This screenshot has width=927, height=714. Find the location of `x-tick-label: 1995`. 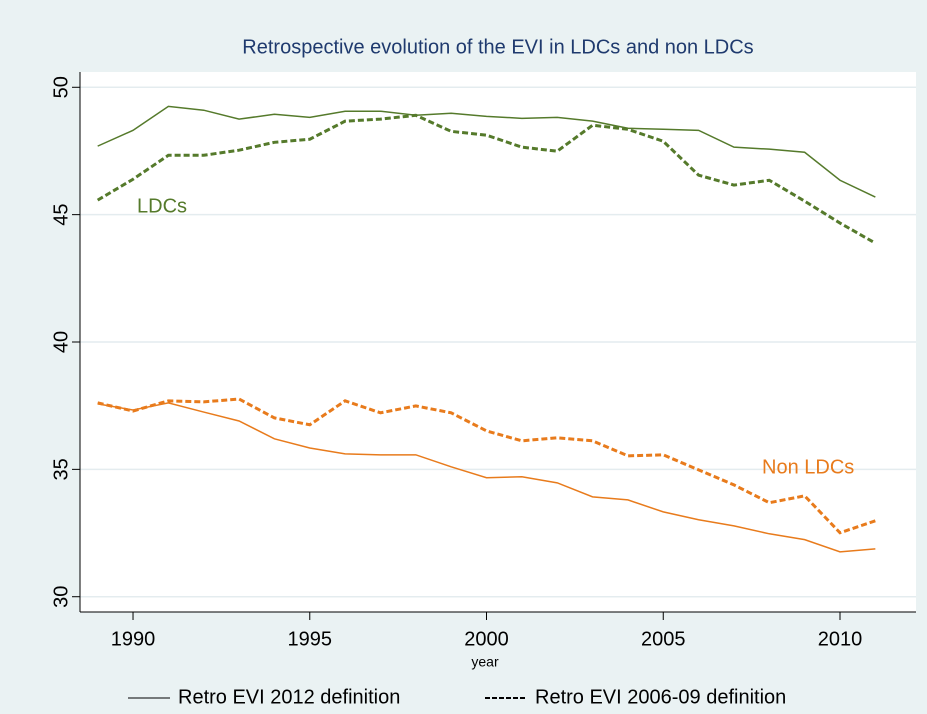

x-tick-label: 1995 is located at coordinates (310, 639).